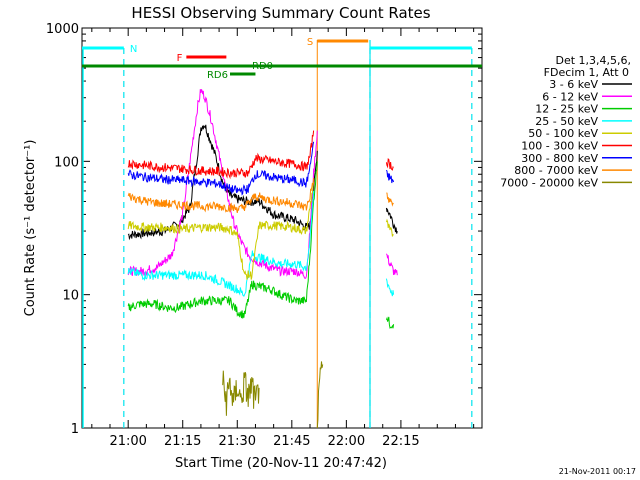  What do you see at coordinates (570, 96) in the screenshot?
I see `legend-entry-label: 6 - 12 keV` at bounding box center [570, 96].